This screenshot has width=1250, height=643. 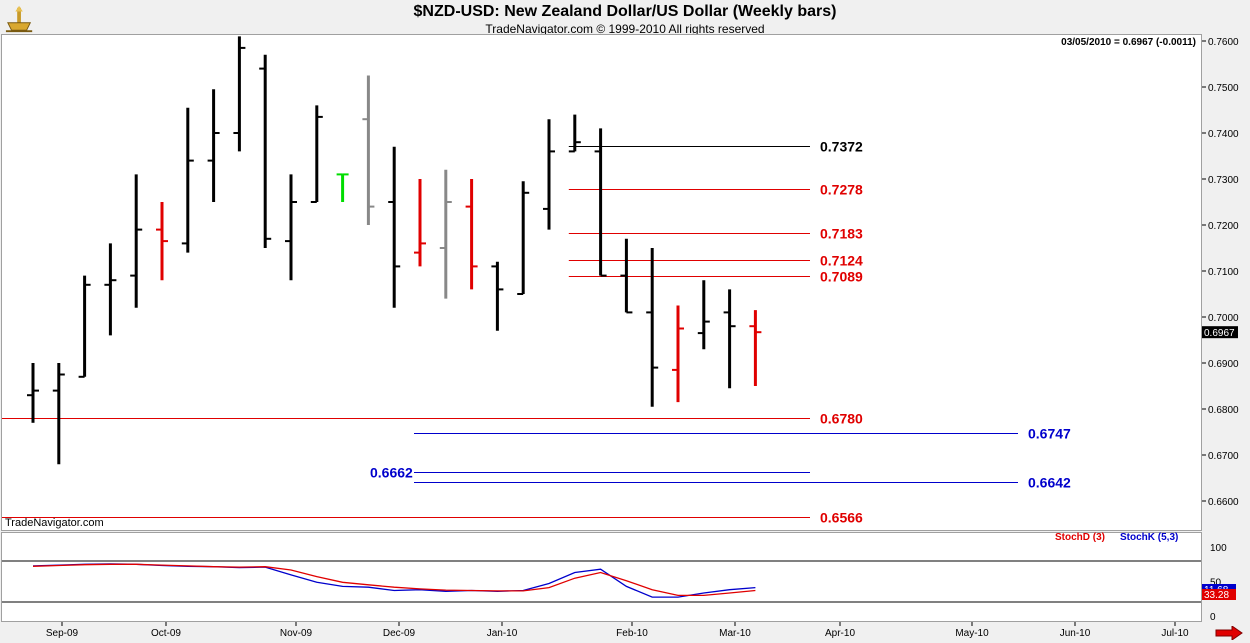 I want to click on x-tick-label: Nov-09, so click(x=296, y=633).